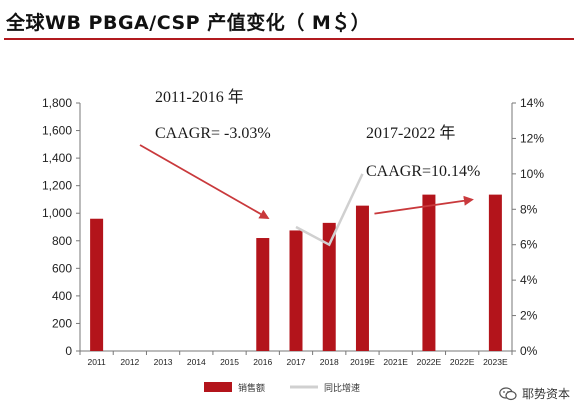 This screenshot has height=410, width=578. Describe the element at coordinates (163, 362) in the screenshot. I see `x-tick-label: 2013` at that location.